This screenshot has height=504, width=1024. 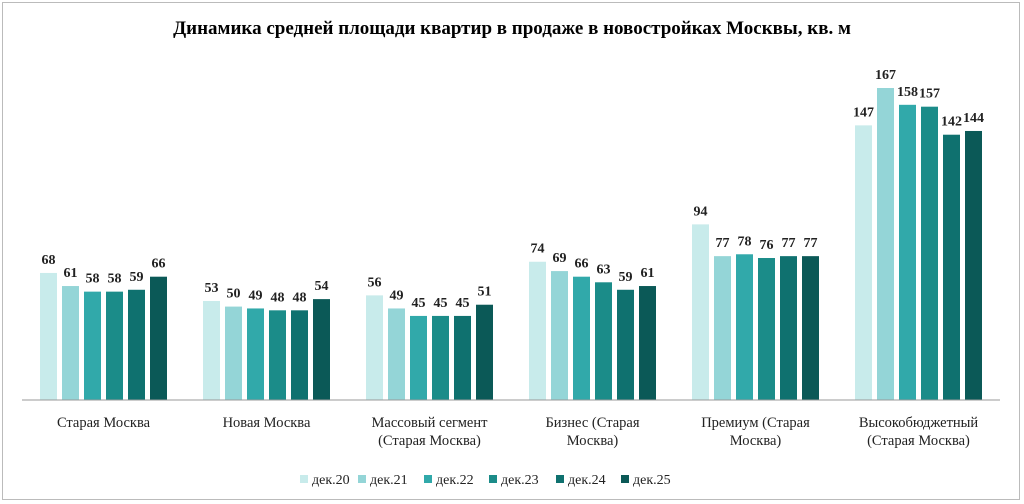 I want to click on data-label: 53, so click(x=212, y=288).